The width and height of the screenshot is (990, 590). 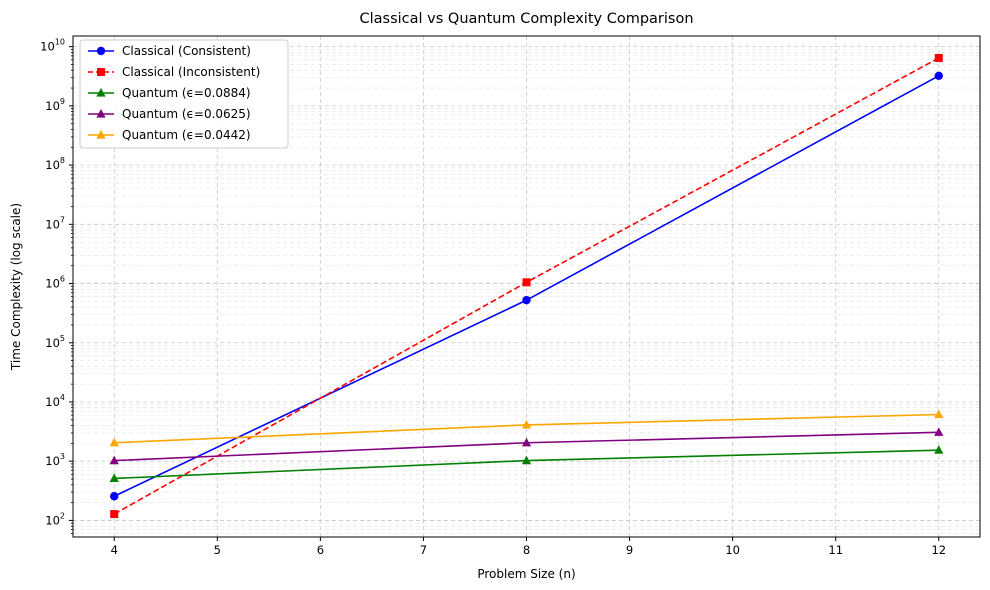 I want to click on x-tick-label: 9, so click(x=629, y=550).